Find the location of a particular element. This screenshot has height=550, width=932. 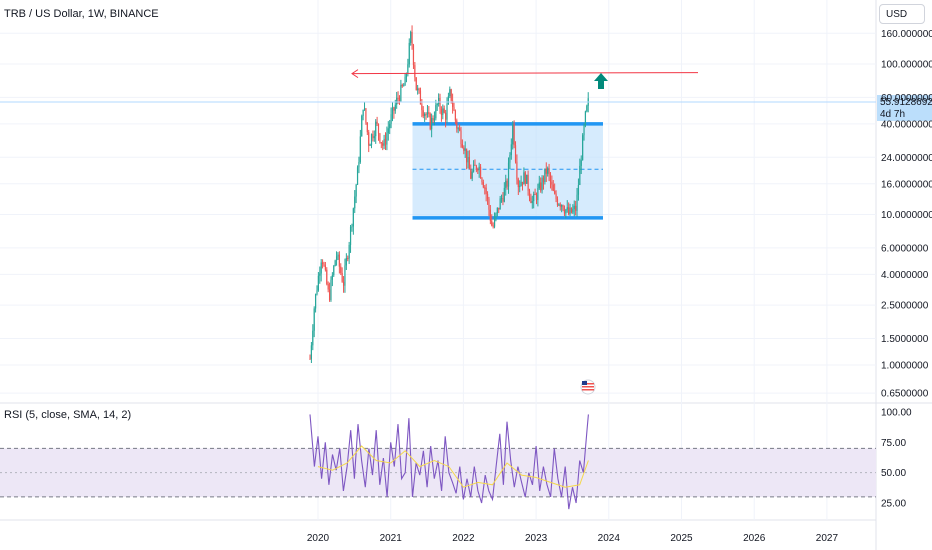

last-price-badge is located at coordinates (904, 107).